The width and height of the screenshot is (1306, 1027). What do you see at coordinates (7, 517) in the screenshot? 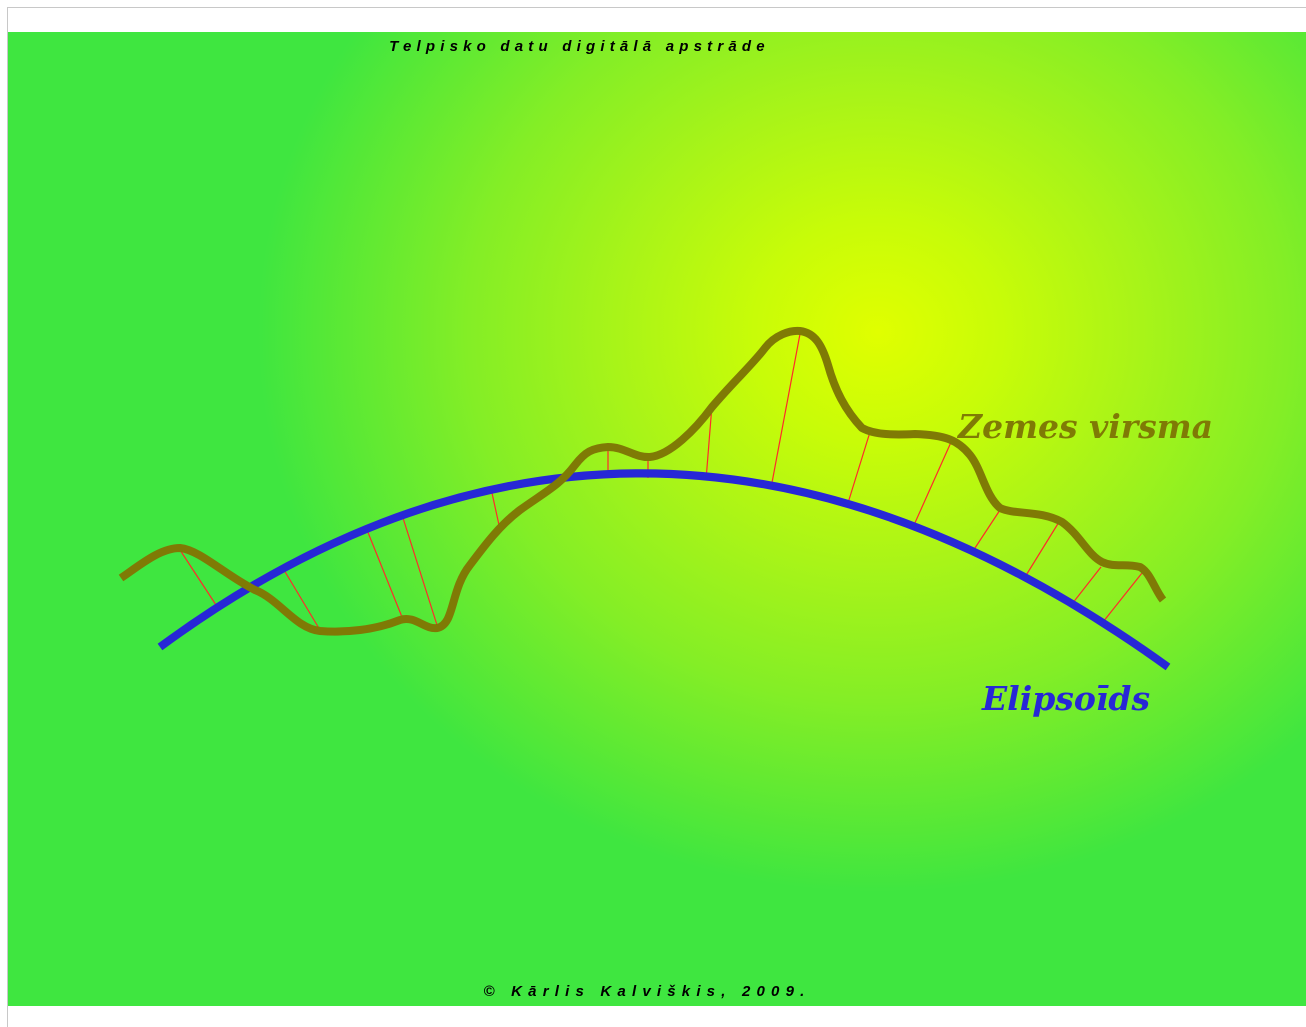
I see `frame-border-left` at bounding box center [7, 517].